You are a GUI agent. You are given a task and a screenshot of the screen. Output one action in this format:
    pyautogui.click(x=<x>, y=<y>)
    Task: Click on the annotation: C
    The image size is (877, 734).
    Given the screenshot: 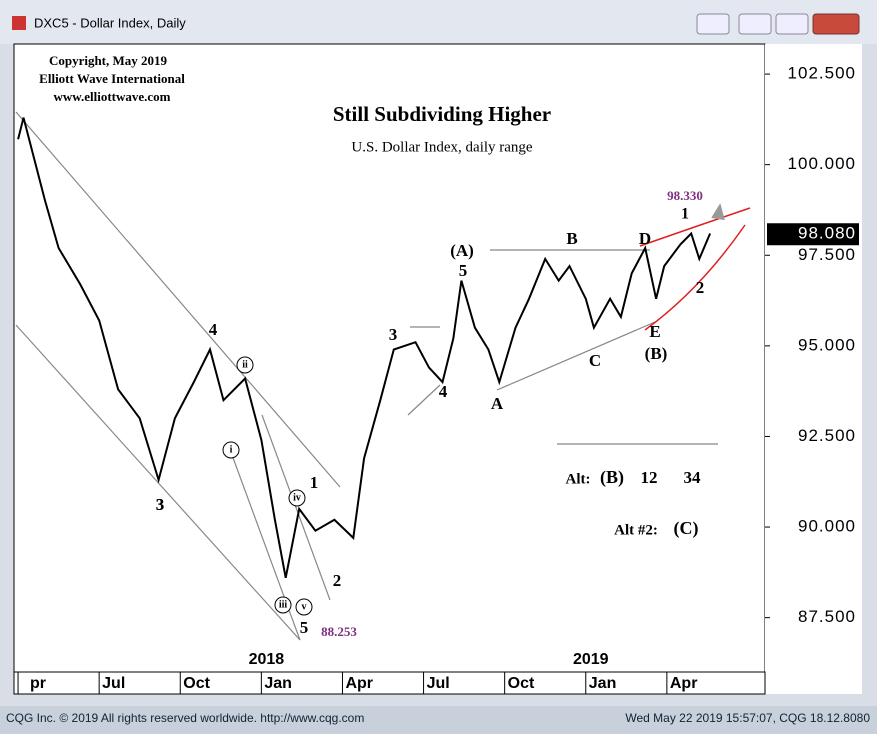 What is the action you would take?
    pyautogui.click(x=595, y=360)
    